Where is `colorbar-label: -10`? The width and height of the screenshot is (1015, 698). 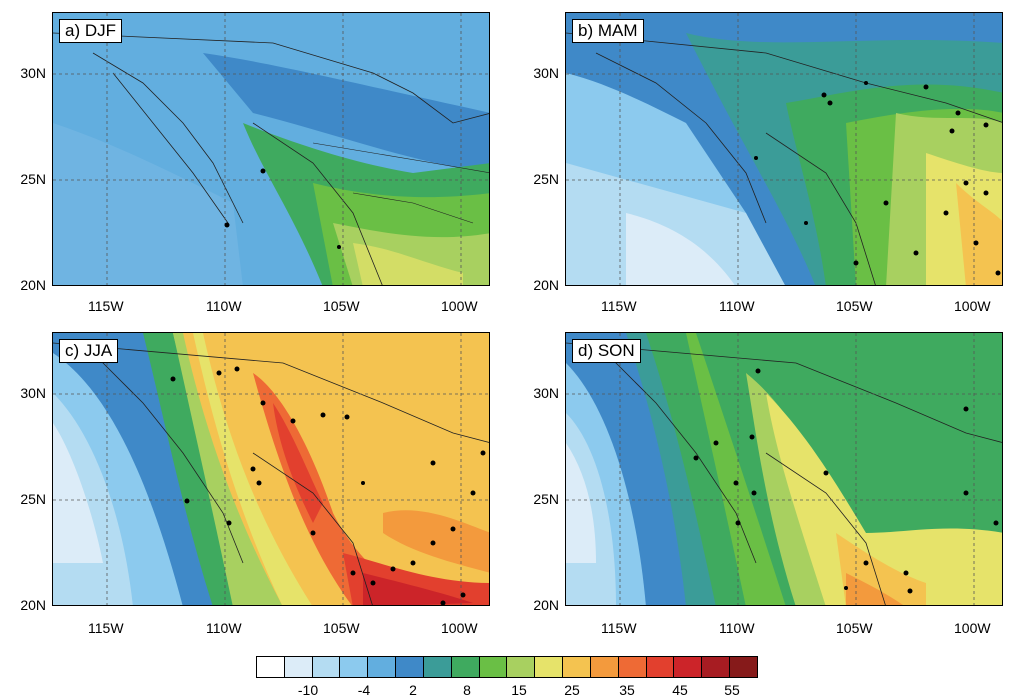 colorbar-label: -10 is located at coordinates (308, 690).